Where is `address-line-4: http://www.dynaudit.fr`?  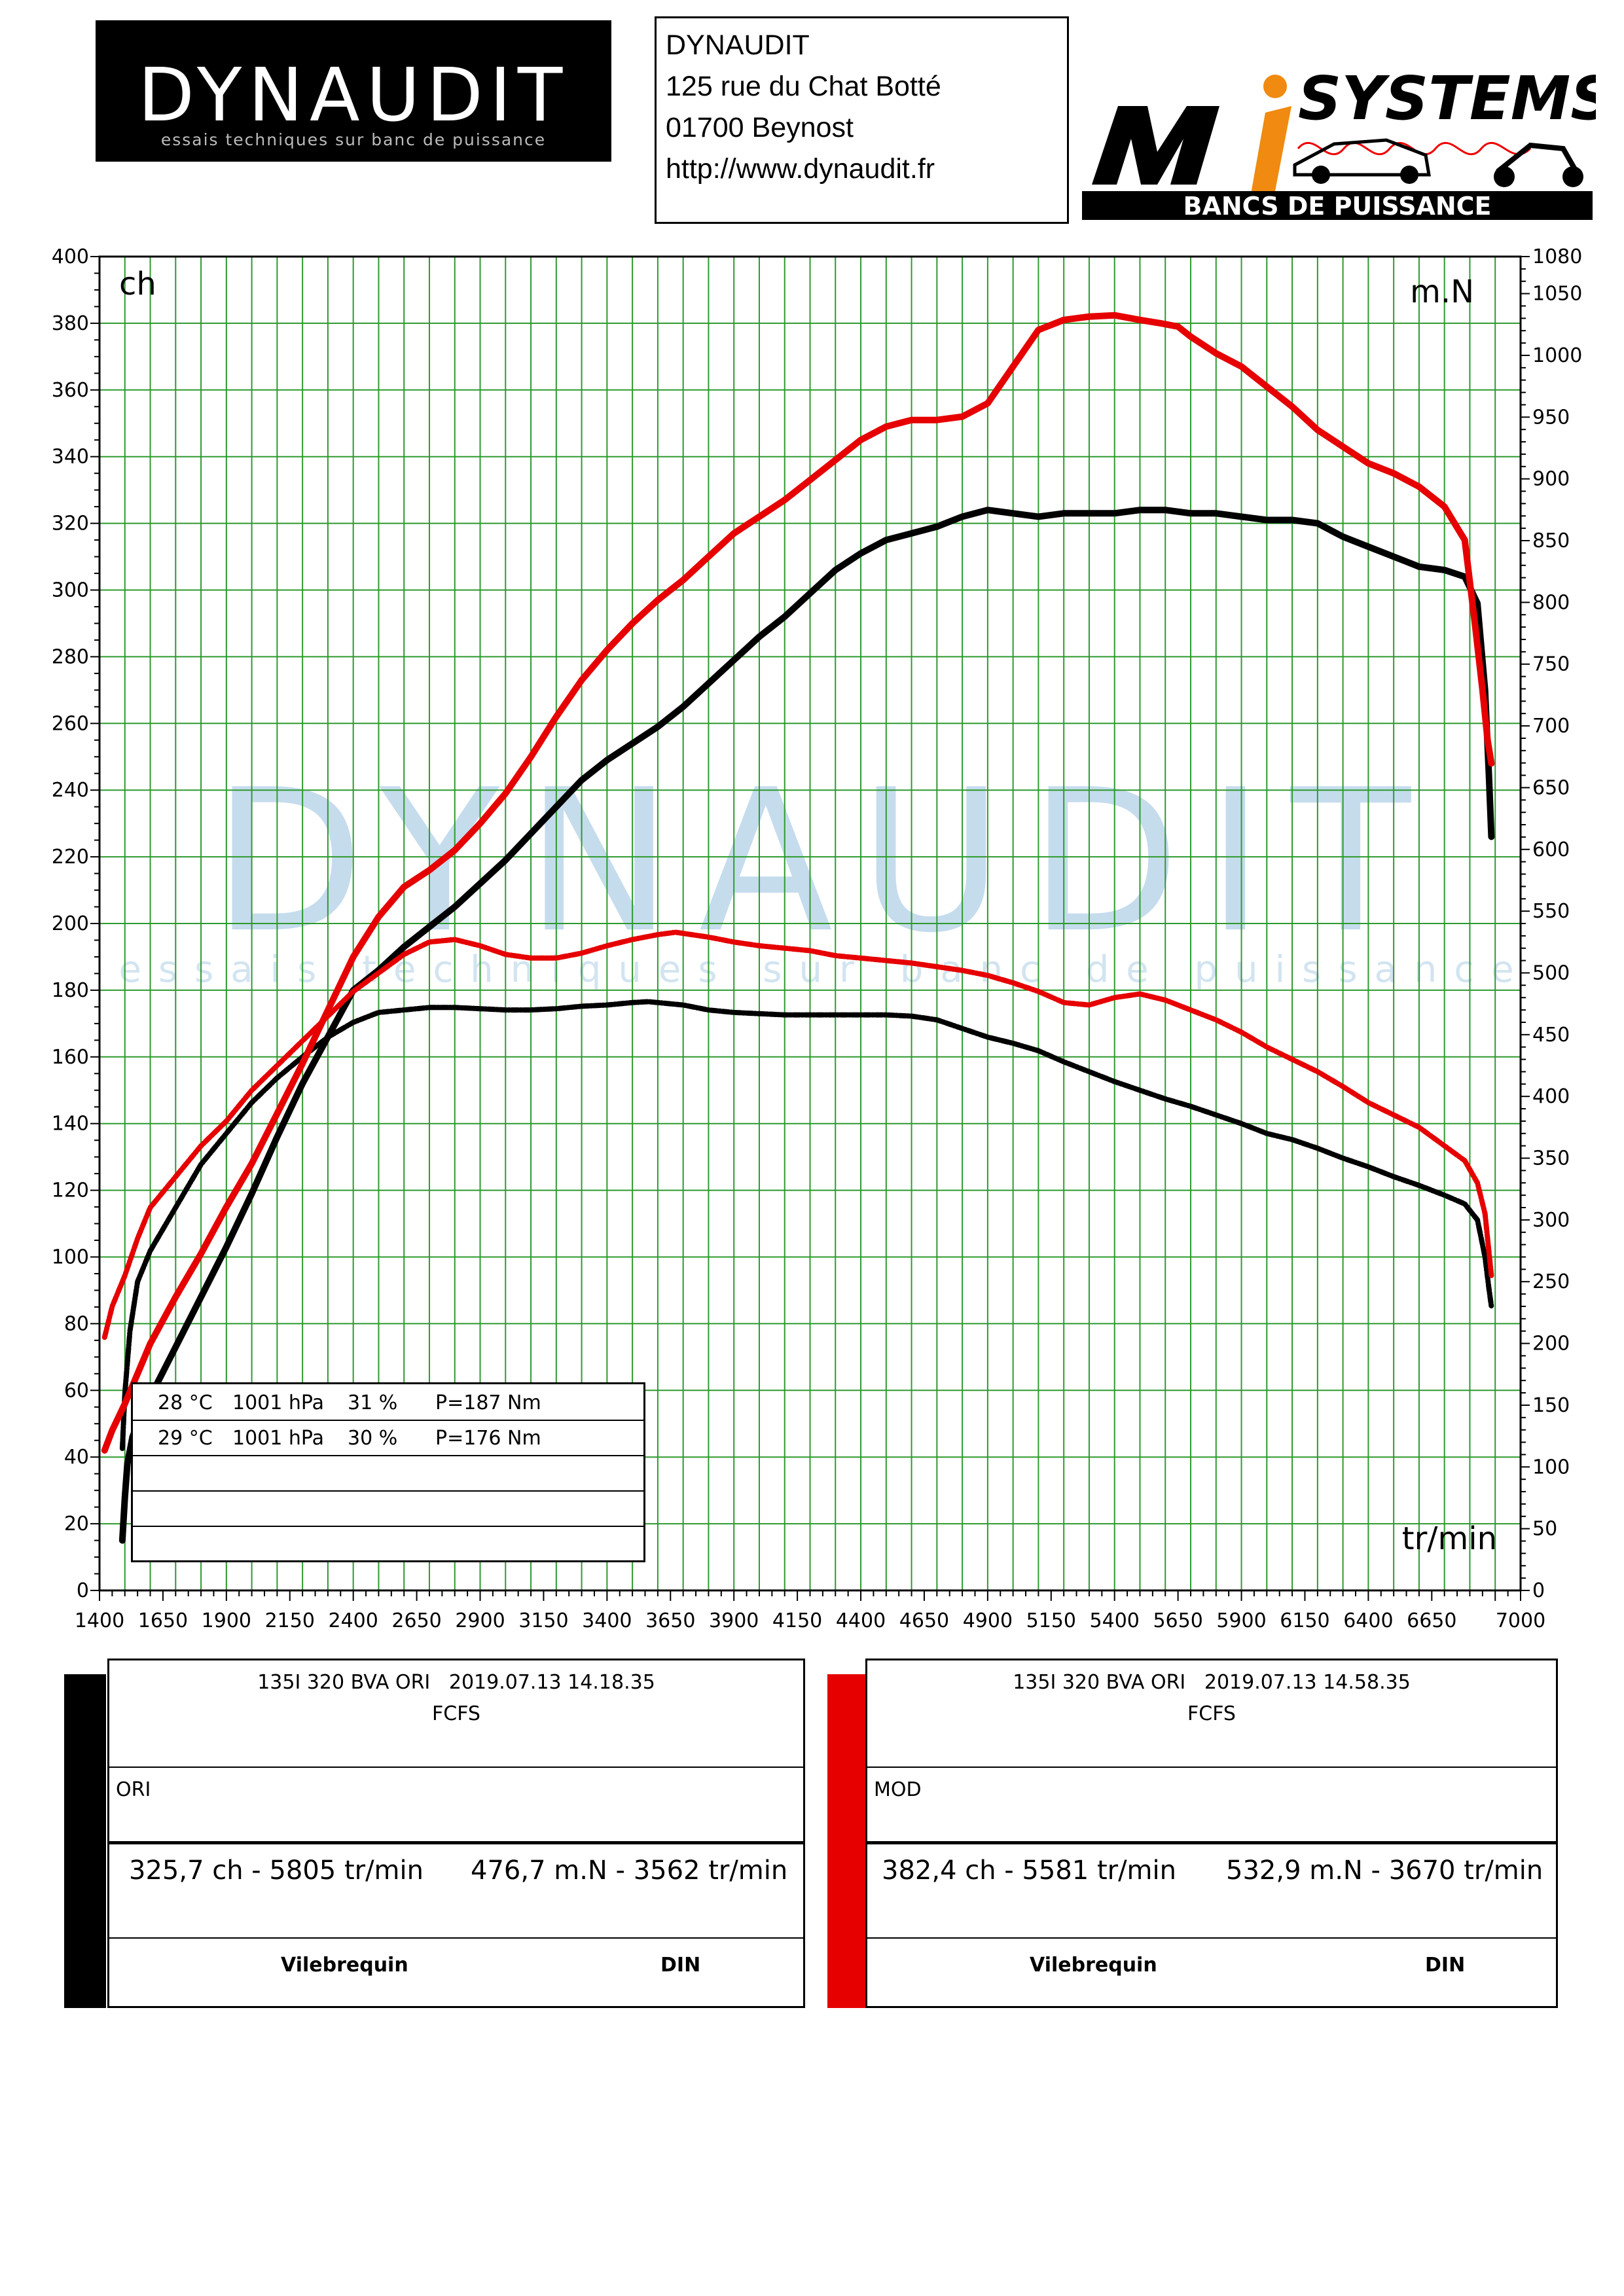 address-line-4: http://www.dynaudit.fr is located at coordinates (800, 169).